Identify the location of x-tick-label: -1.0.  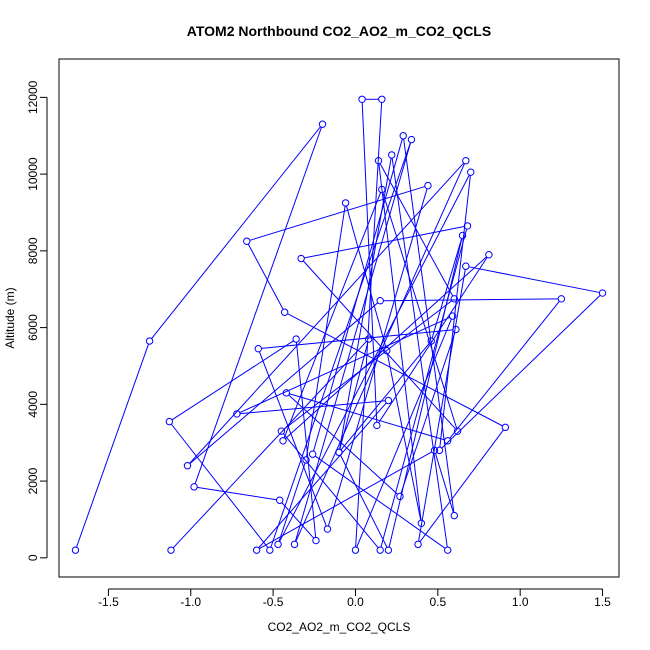
(190, 602).